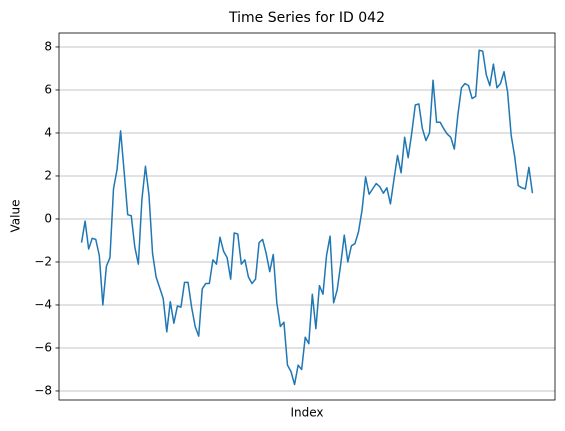 Image resolution: width=565 pixels, height=431 pixels. What do you see at coordinates (48, 218) in the screenshot?
I see `y-tick-label: 0` at bounding box center [48, 218].